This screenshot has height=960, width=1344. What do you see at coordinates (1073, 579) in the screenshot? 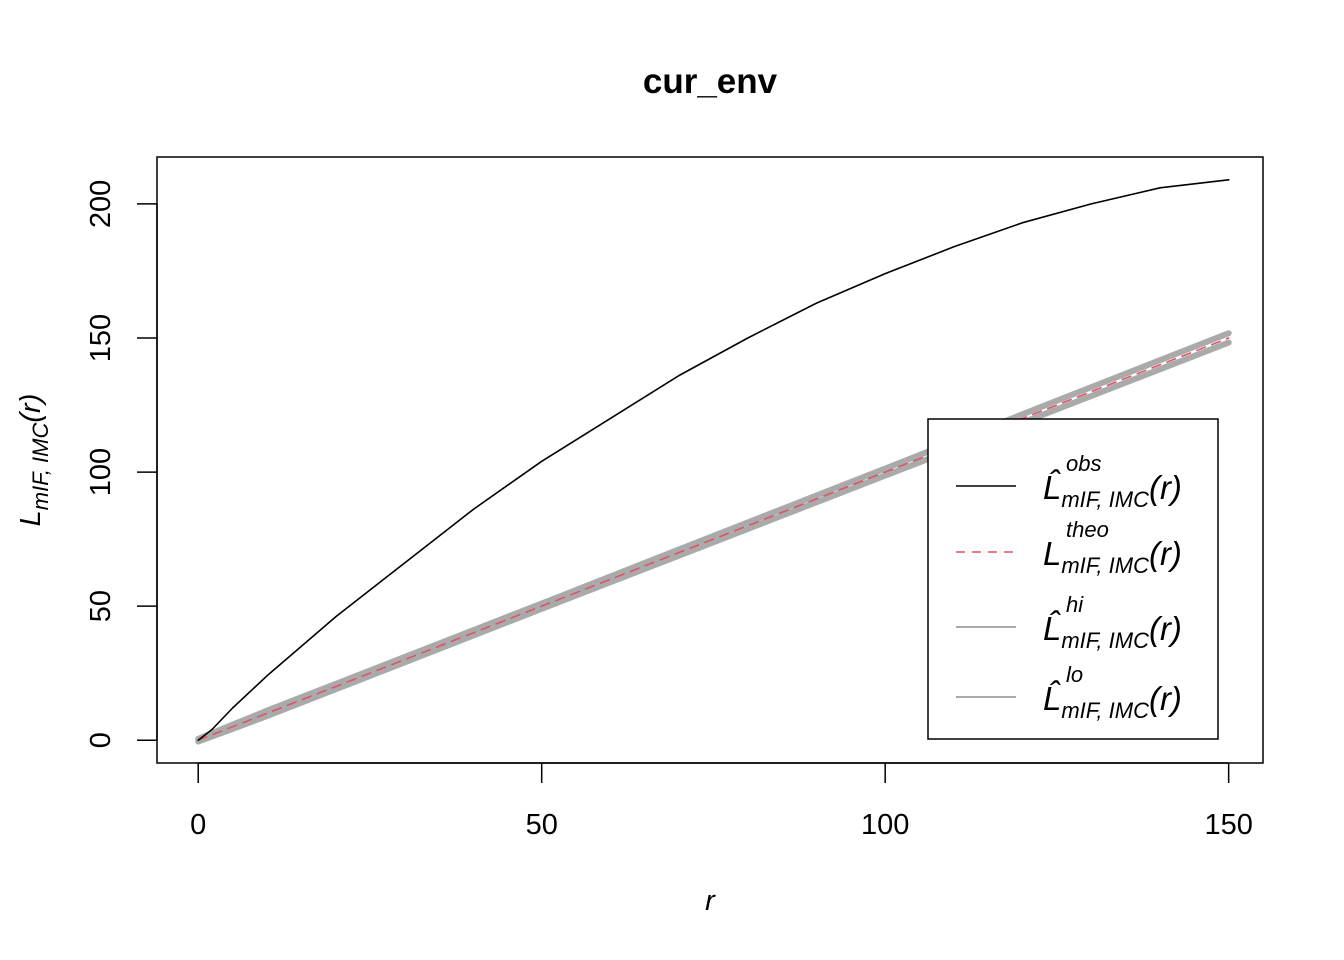
I see `legend-box` at bounding box center [1073, 579].